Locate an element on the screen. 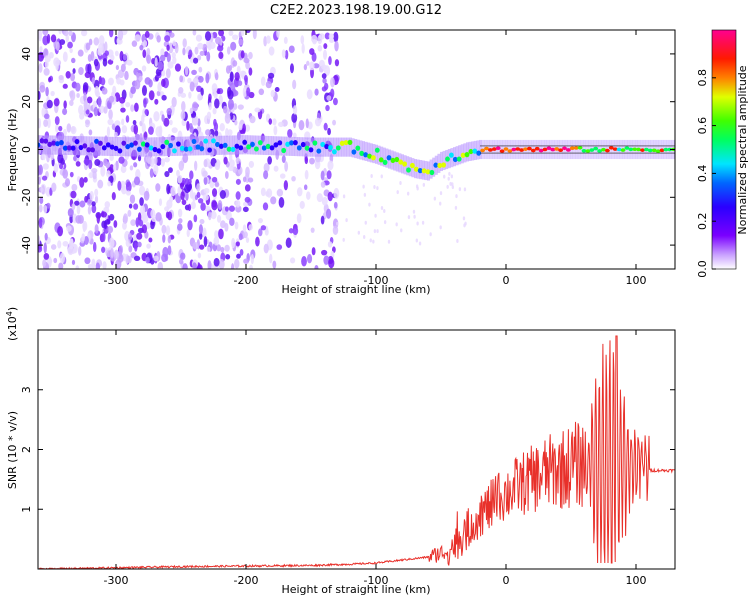 The height and width of the screenshot is (600, 750). colorbar-tick-label: 0.8 is located at coordinates (702, 78).